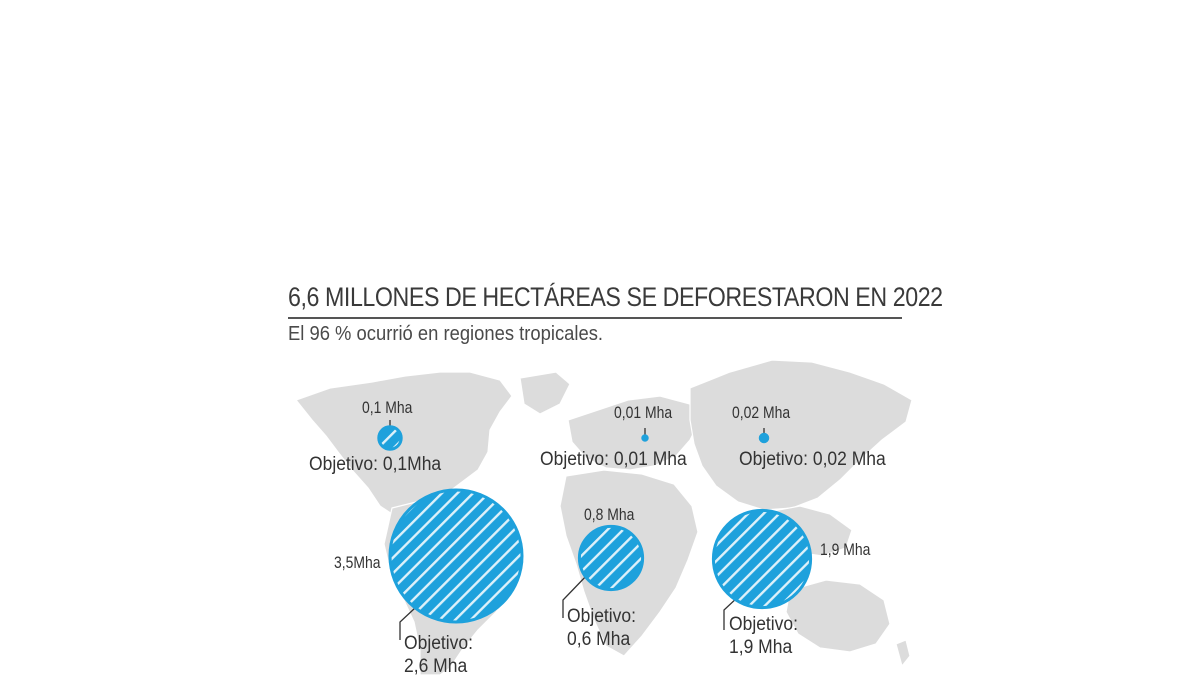  Describe the element at coordinates (595, 318) in the screenshot. I see `title-underline` at that location.